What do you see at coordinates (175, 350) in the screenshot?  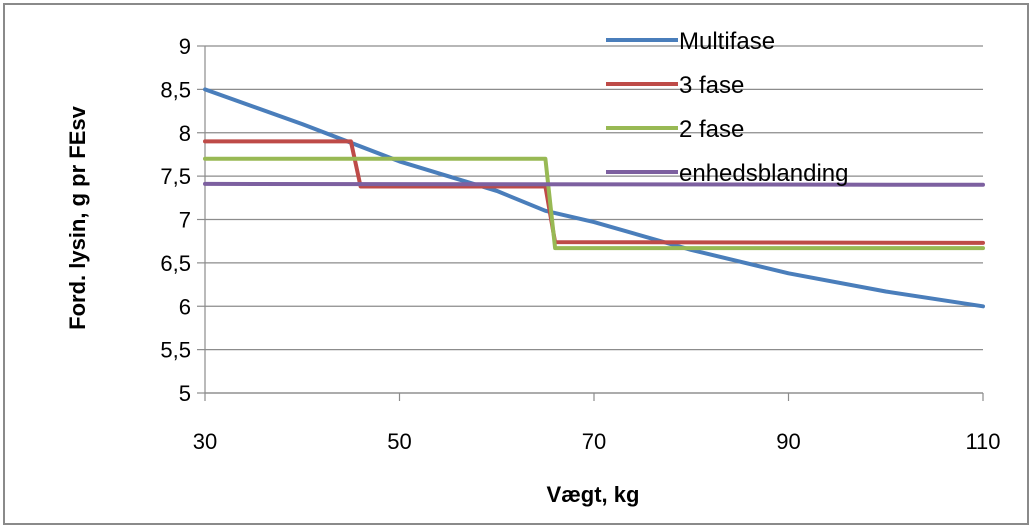 I see `y-tick-label: 5,5` at bounding box center [175, 350].